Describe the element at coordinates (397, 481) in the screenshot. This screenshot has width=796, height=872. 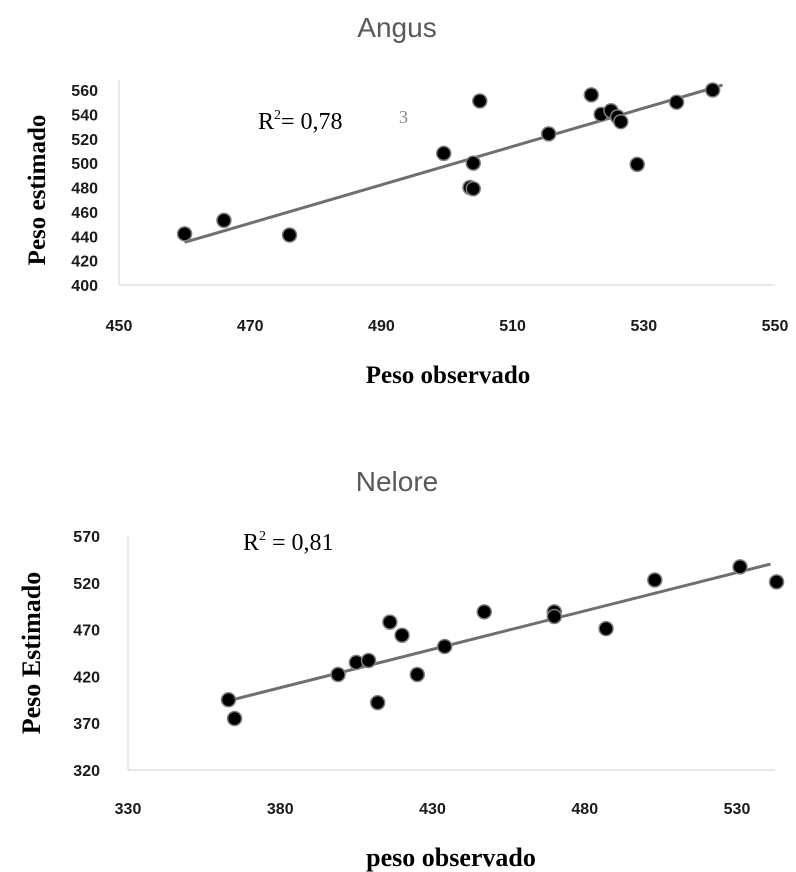
I see `chart-title: Nelore` at that location.